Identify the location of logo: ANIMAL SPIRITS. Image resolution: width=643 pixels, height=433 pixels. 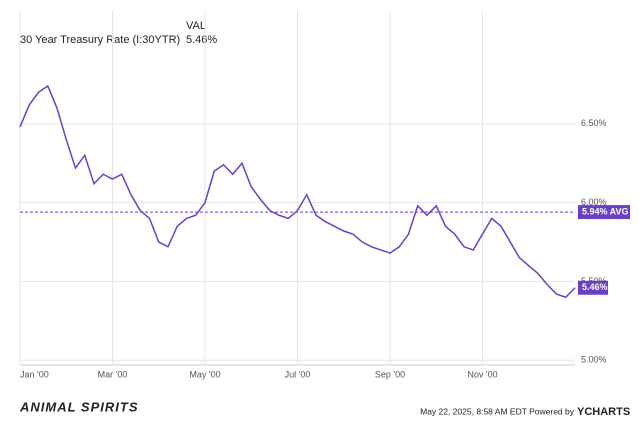
(79, 406).